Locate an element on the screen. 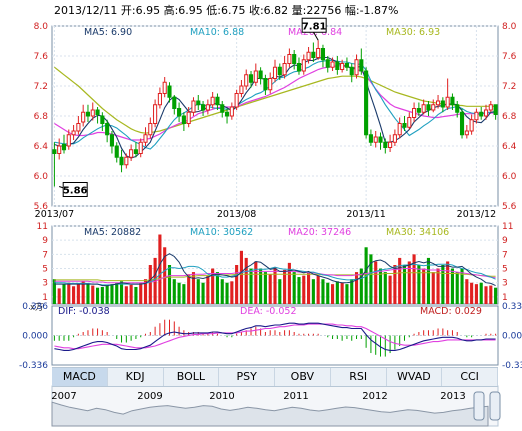 The height and width of the screenshot is (431, 522). tab-psy: PSY is located at coordinates (247, 377).